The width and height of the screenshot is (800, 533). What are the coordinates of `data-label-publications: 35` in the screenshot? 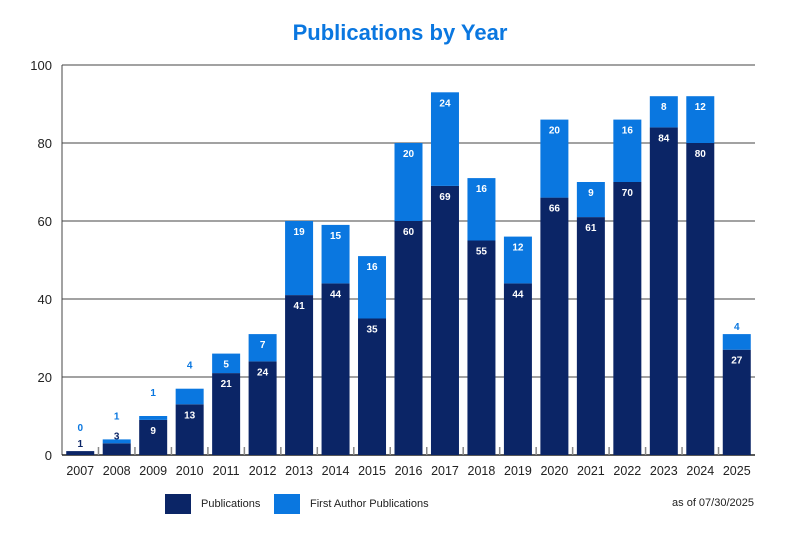 It's located at (372, 330).